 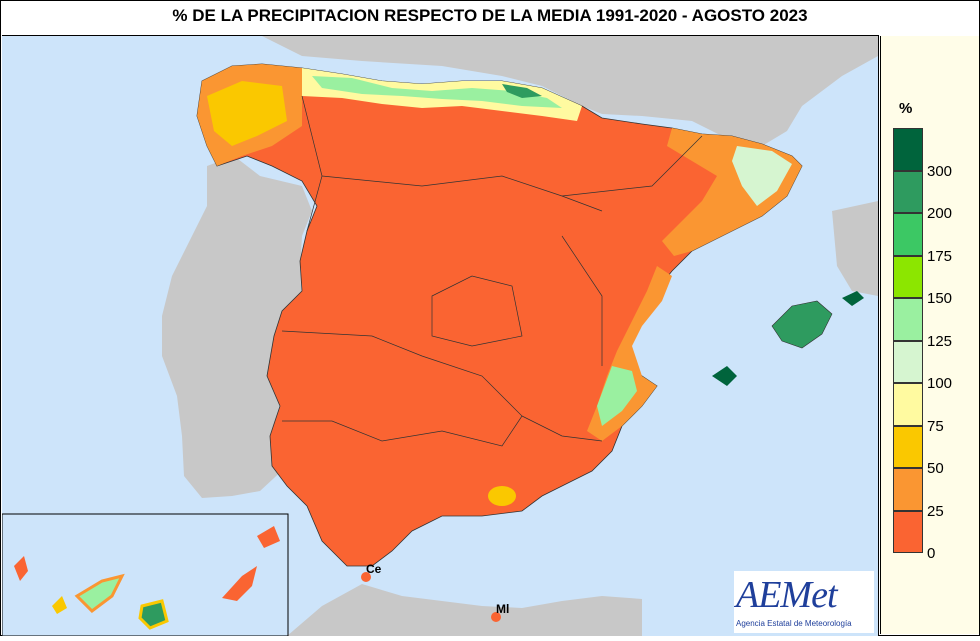 What do you see at coordinates (464, 610) in the screenshot?
I see `africa-land` at bounding box center [464, 610].